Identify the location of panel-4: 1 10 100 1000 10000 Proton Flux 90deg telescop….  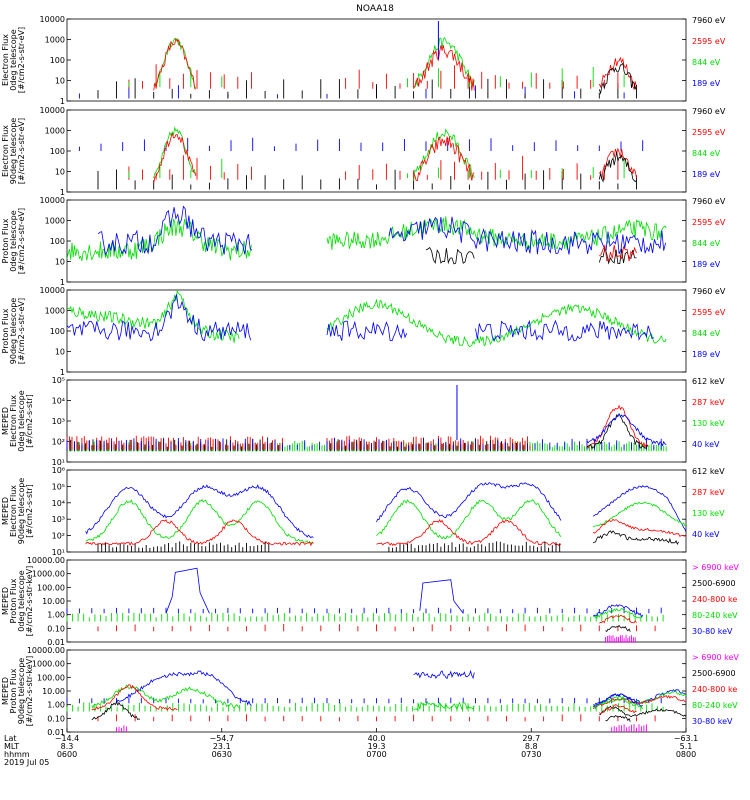
(363, 331).